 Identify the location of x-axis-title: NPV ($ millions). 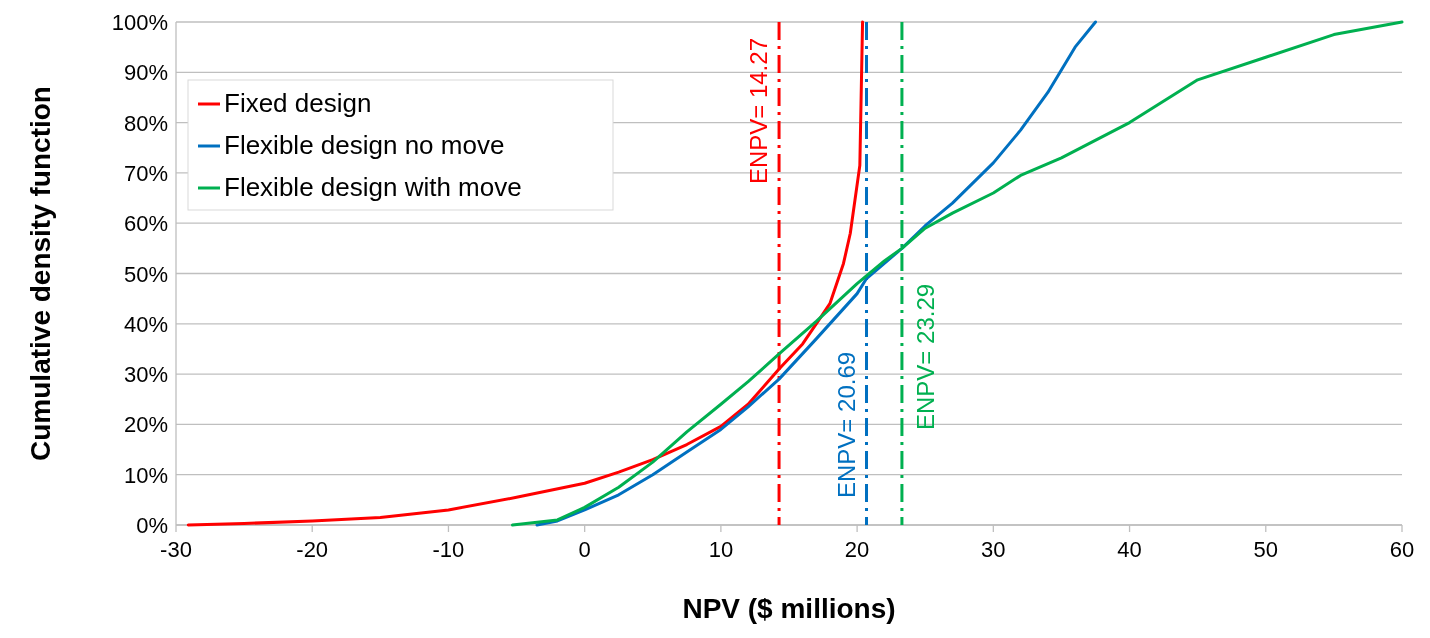
(789, 608).